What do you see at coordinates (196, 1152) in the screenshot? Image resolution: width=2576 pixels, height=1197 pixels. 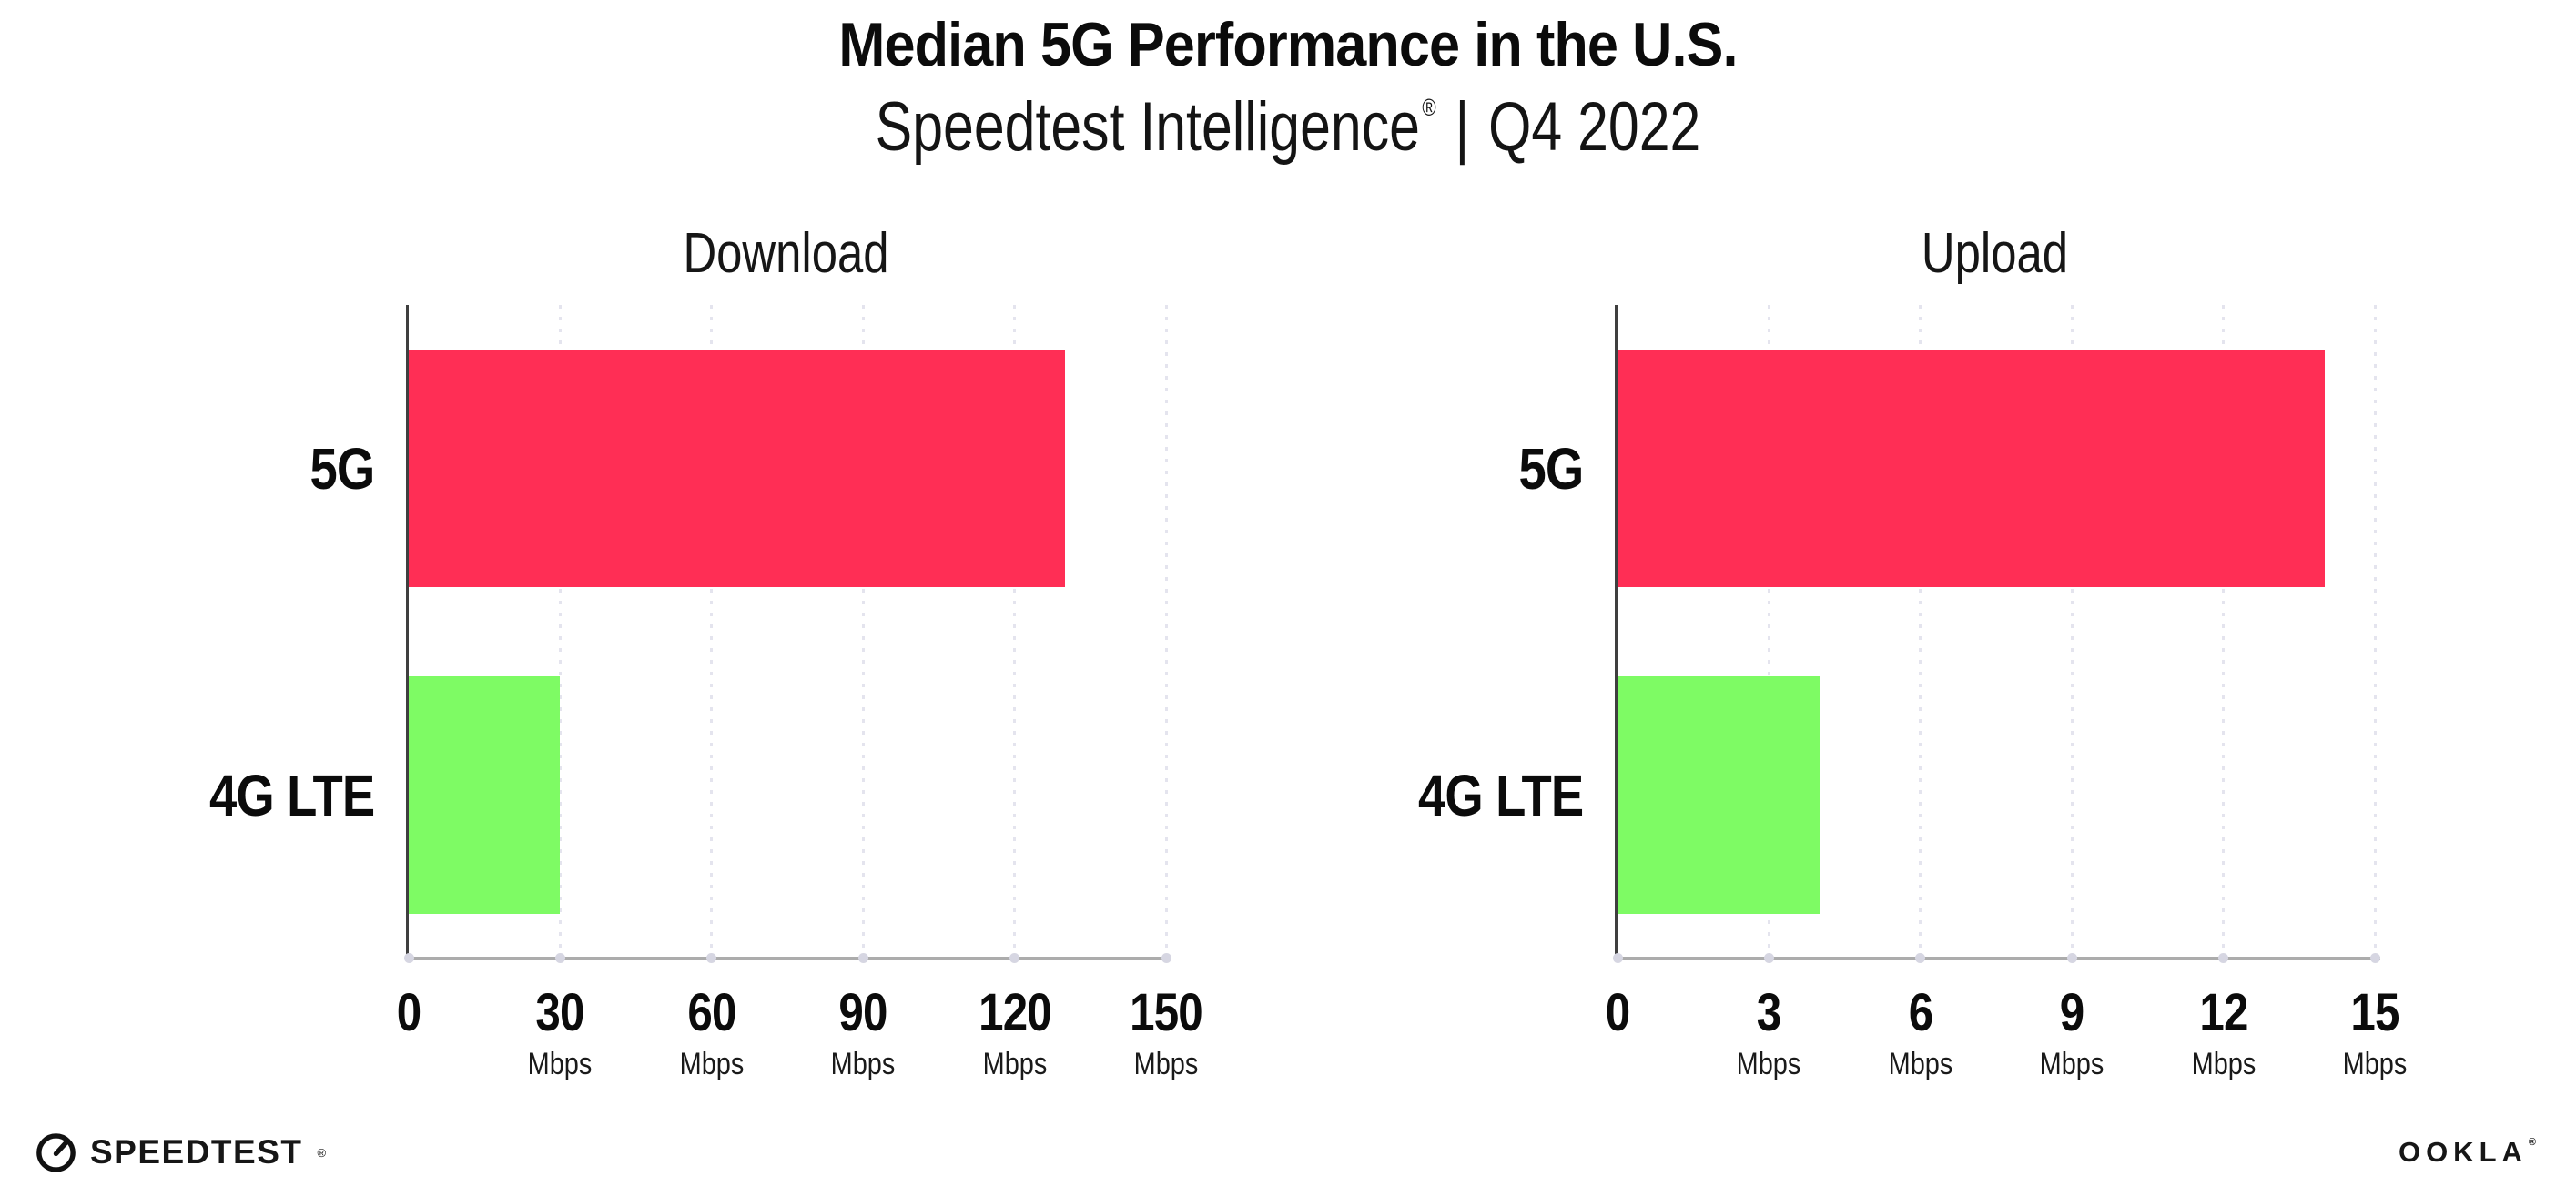 I see `speedtest-wordmark: SPEEDTEST` at bounding box center [196, 1152].